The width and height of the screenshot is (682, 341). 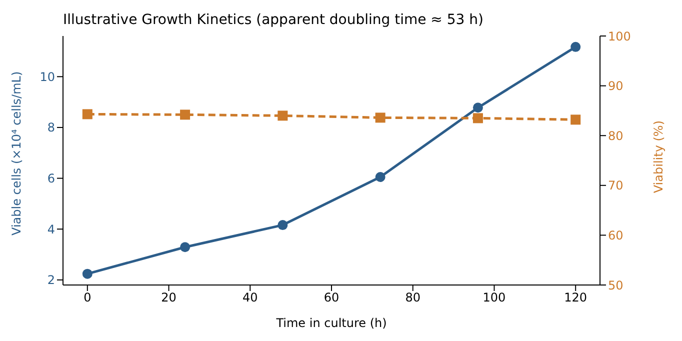 I want to click on y2-tick-label: 100, so click(x=619, y=36).